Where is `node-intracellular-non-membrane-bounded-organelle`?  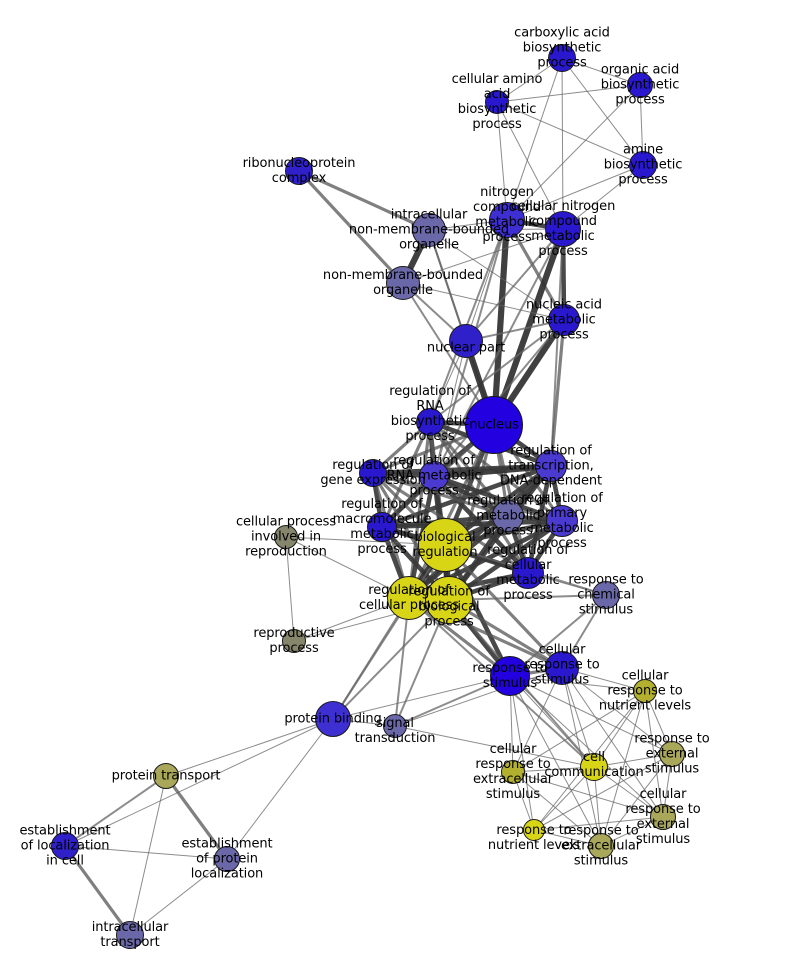
node-intracellular-non-membrane-bounded-organelle is located at coordinates (429, 230).